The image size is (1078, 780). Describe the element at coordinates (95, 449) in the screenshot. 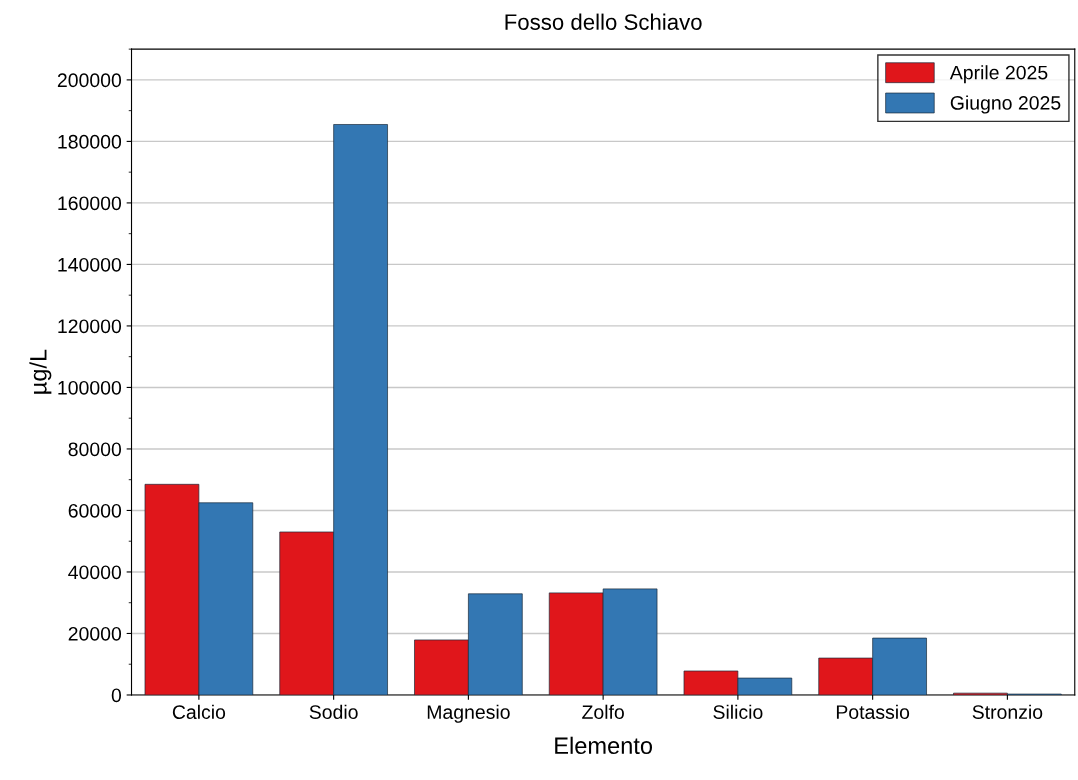

I see `y-tick-label: 80000` at that location.